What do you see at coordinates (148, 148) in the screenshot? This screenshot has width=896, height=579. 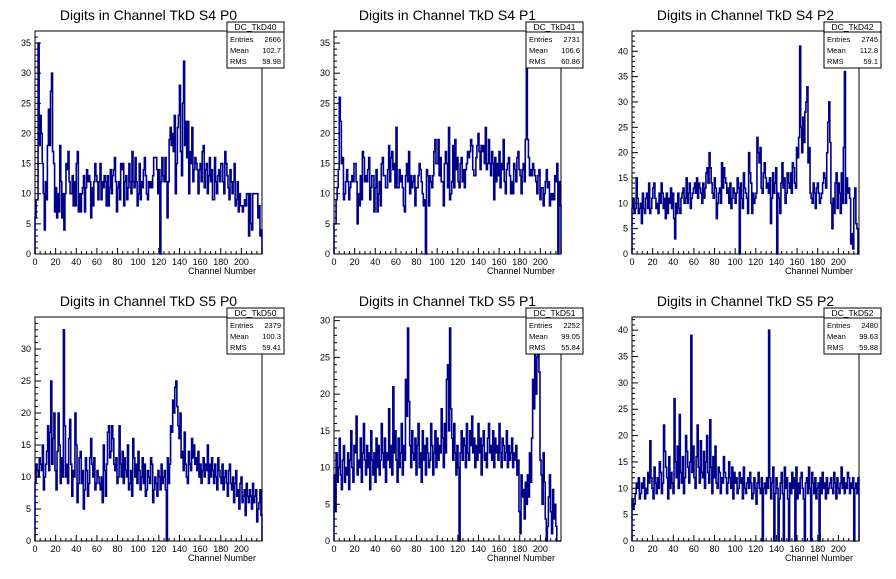 I see `histogram-line` at bounding box center [148, 148].